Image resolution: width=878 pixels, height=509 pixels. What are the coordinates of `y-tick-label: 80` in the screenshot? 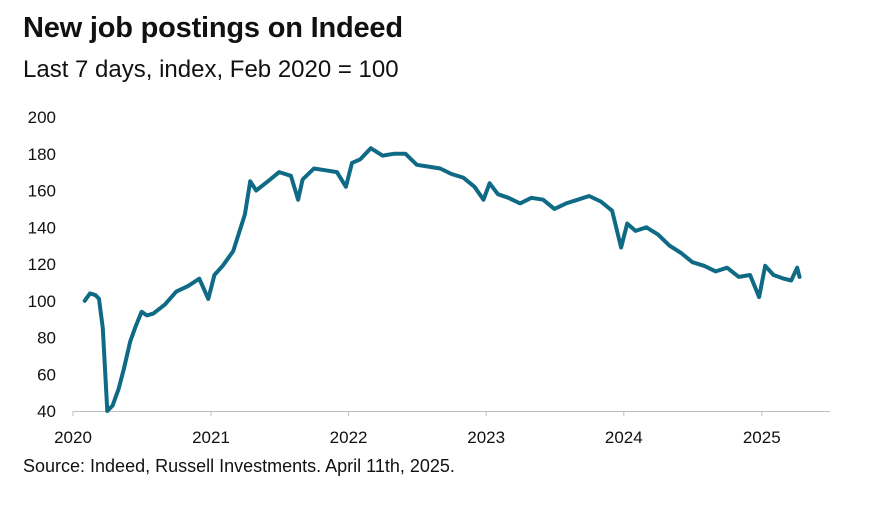 It's located at (46, 338).